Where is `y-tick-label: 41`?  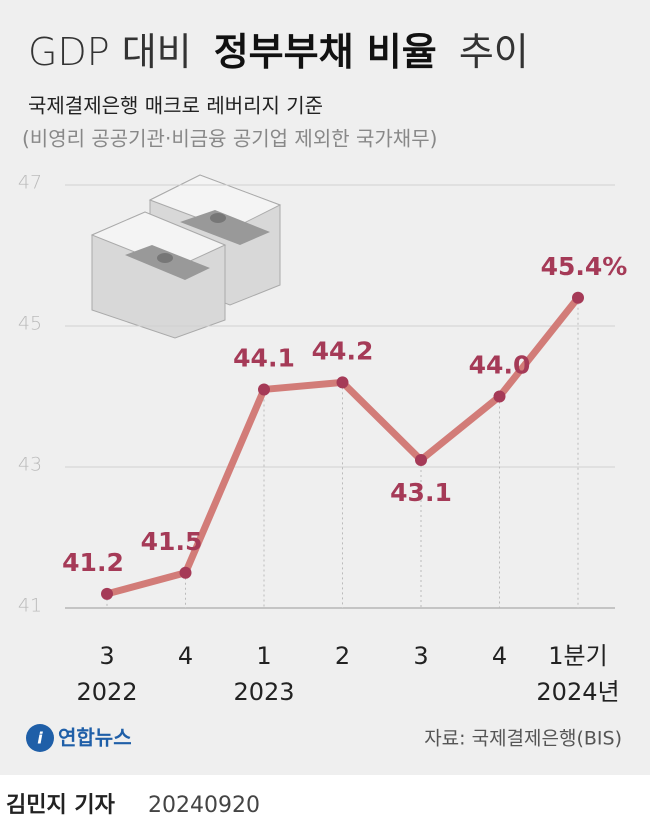
y-tick-label: 41 is located at coordinates (30, 606).